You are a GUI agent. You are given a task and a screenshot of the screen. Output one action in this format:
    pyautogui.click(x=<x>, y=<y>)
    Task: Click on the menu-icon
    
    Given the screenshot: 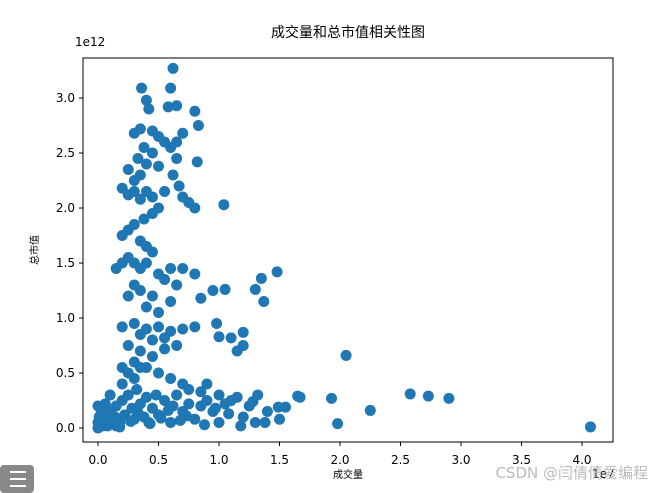 What is the action you would take?
    pyautogui.click(x=17, y=479)
    